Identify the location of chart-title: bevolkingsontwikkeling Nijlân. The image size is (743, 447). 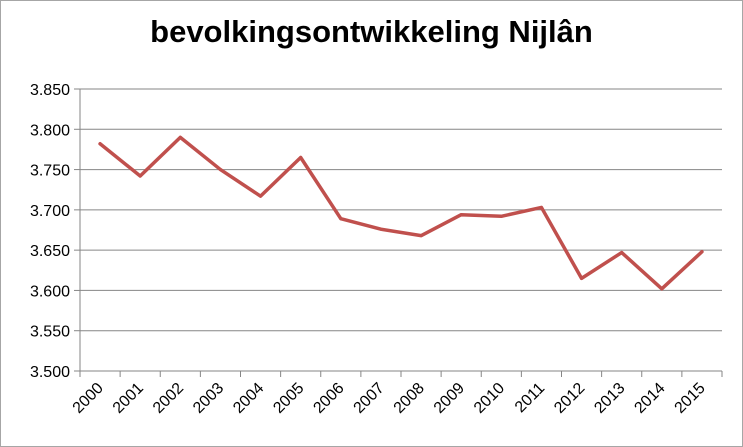
(371, 31).